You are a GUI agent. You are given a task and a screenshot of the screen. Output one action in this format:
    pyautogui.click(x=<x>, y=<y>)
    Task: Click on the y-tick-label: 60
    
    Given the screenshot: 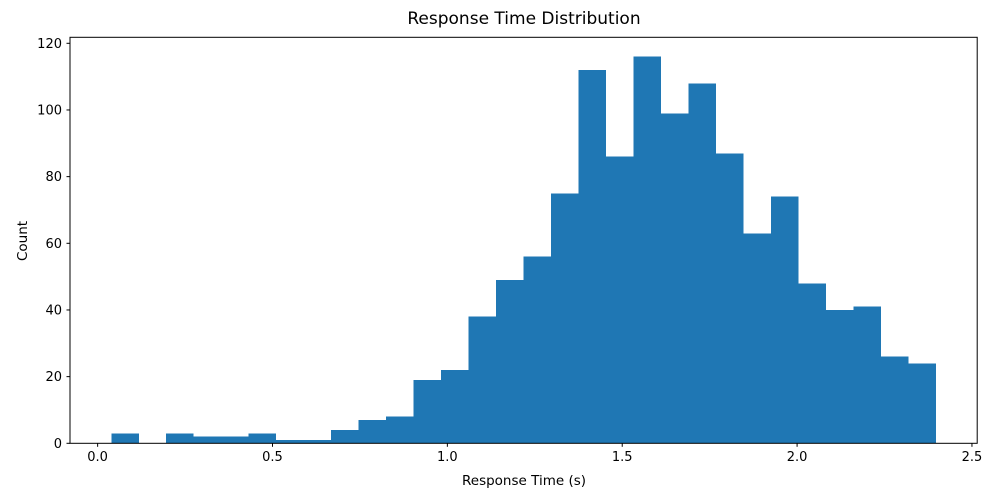 What is the action you would take?
    pyautogui.click(x=53, y=244)
    